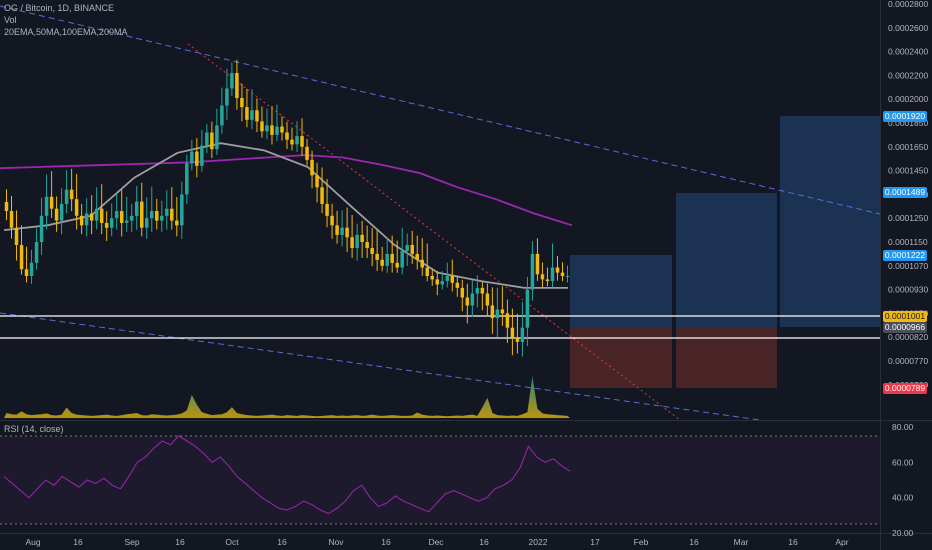 The image size is (932, 550). I want to click on time-tick-label: Feb, so click(641, 542).